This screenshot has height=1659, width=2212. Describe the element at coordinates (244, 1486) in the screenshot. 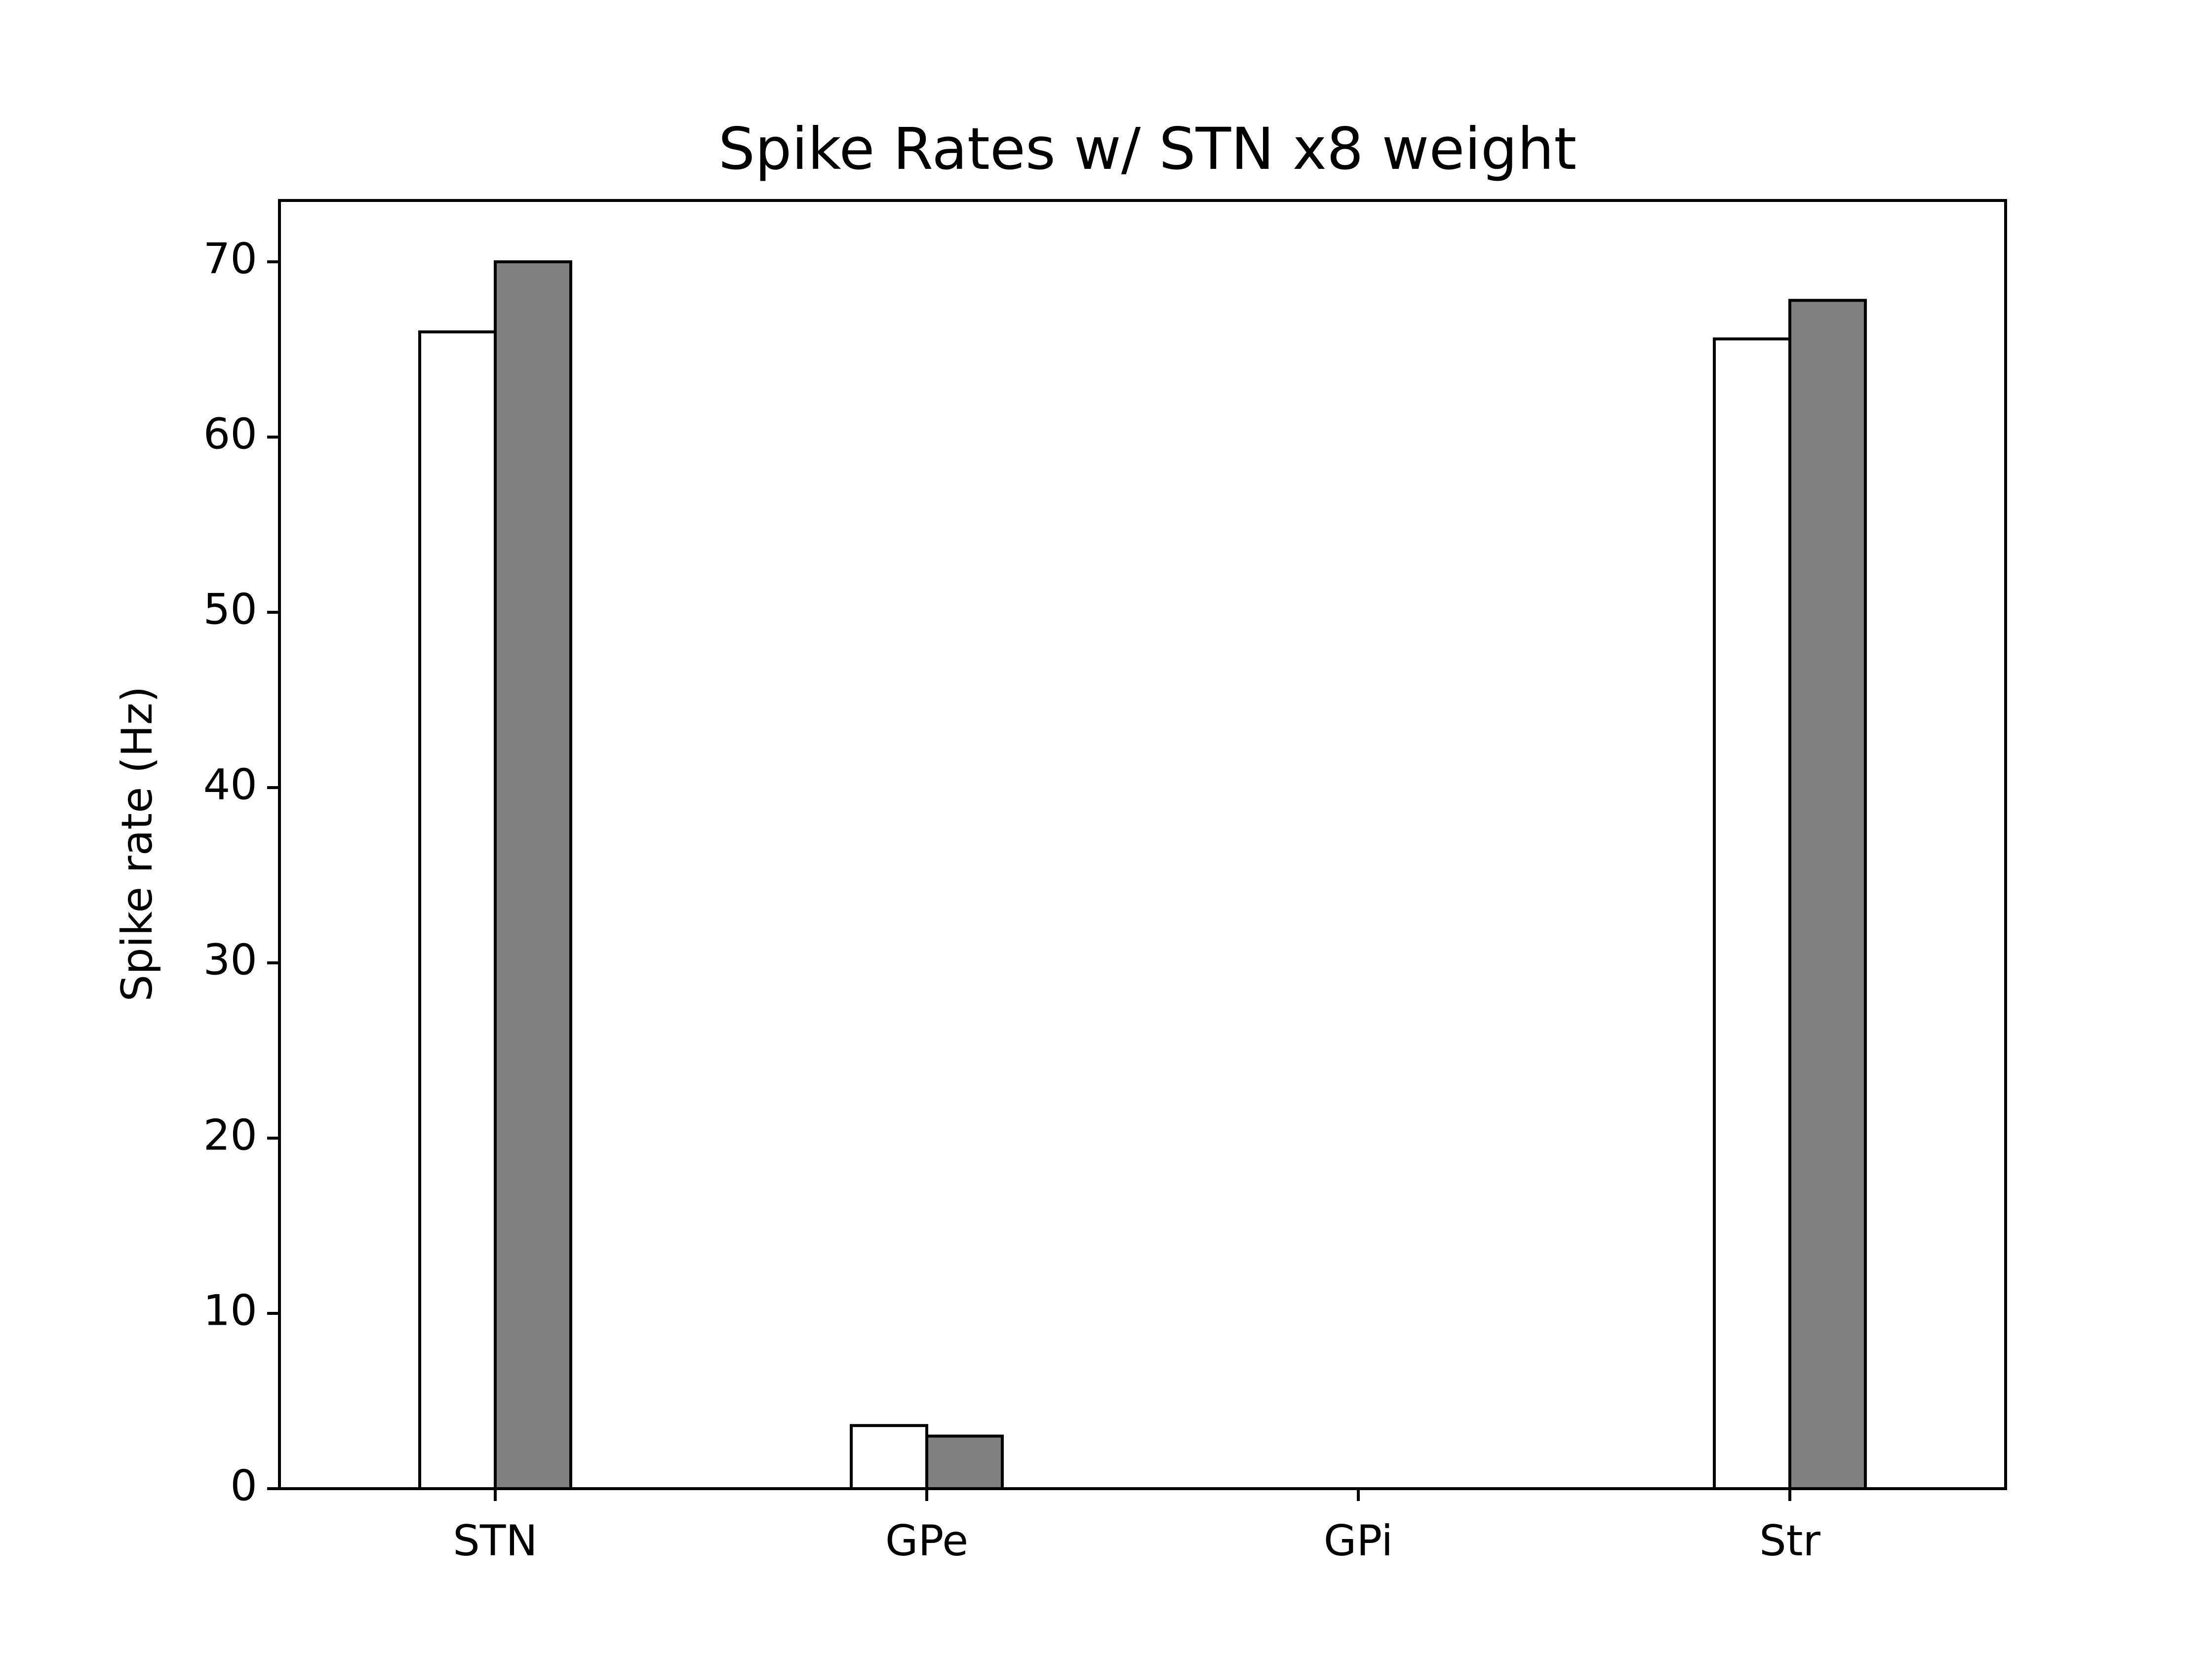

I see `y-tick-label: 0` at that location.